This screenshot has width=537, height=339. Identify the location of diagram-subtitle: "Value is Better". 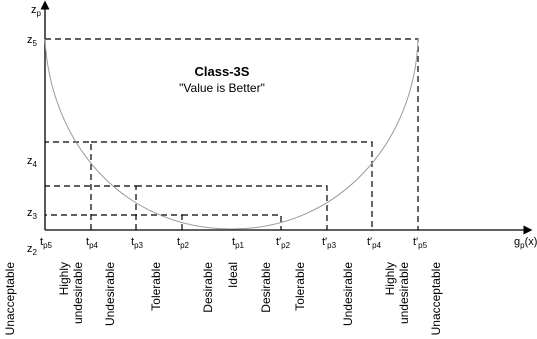
(222, 88).